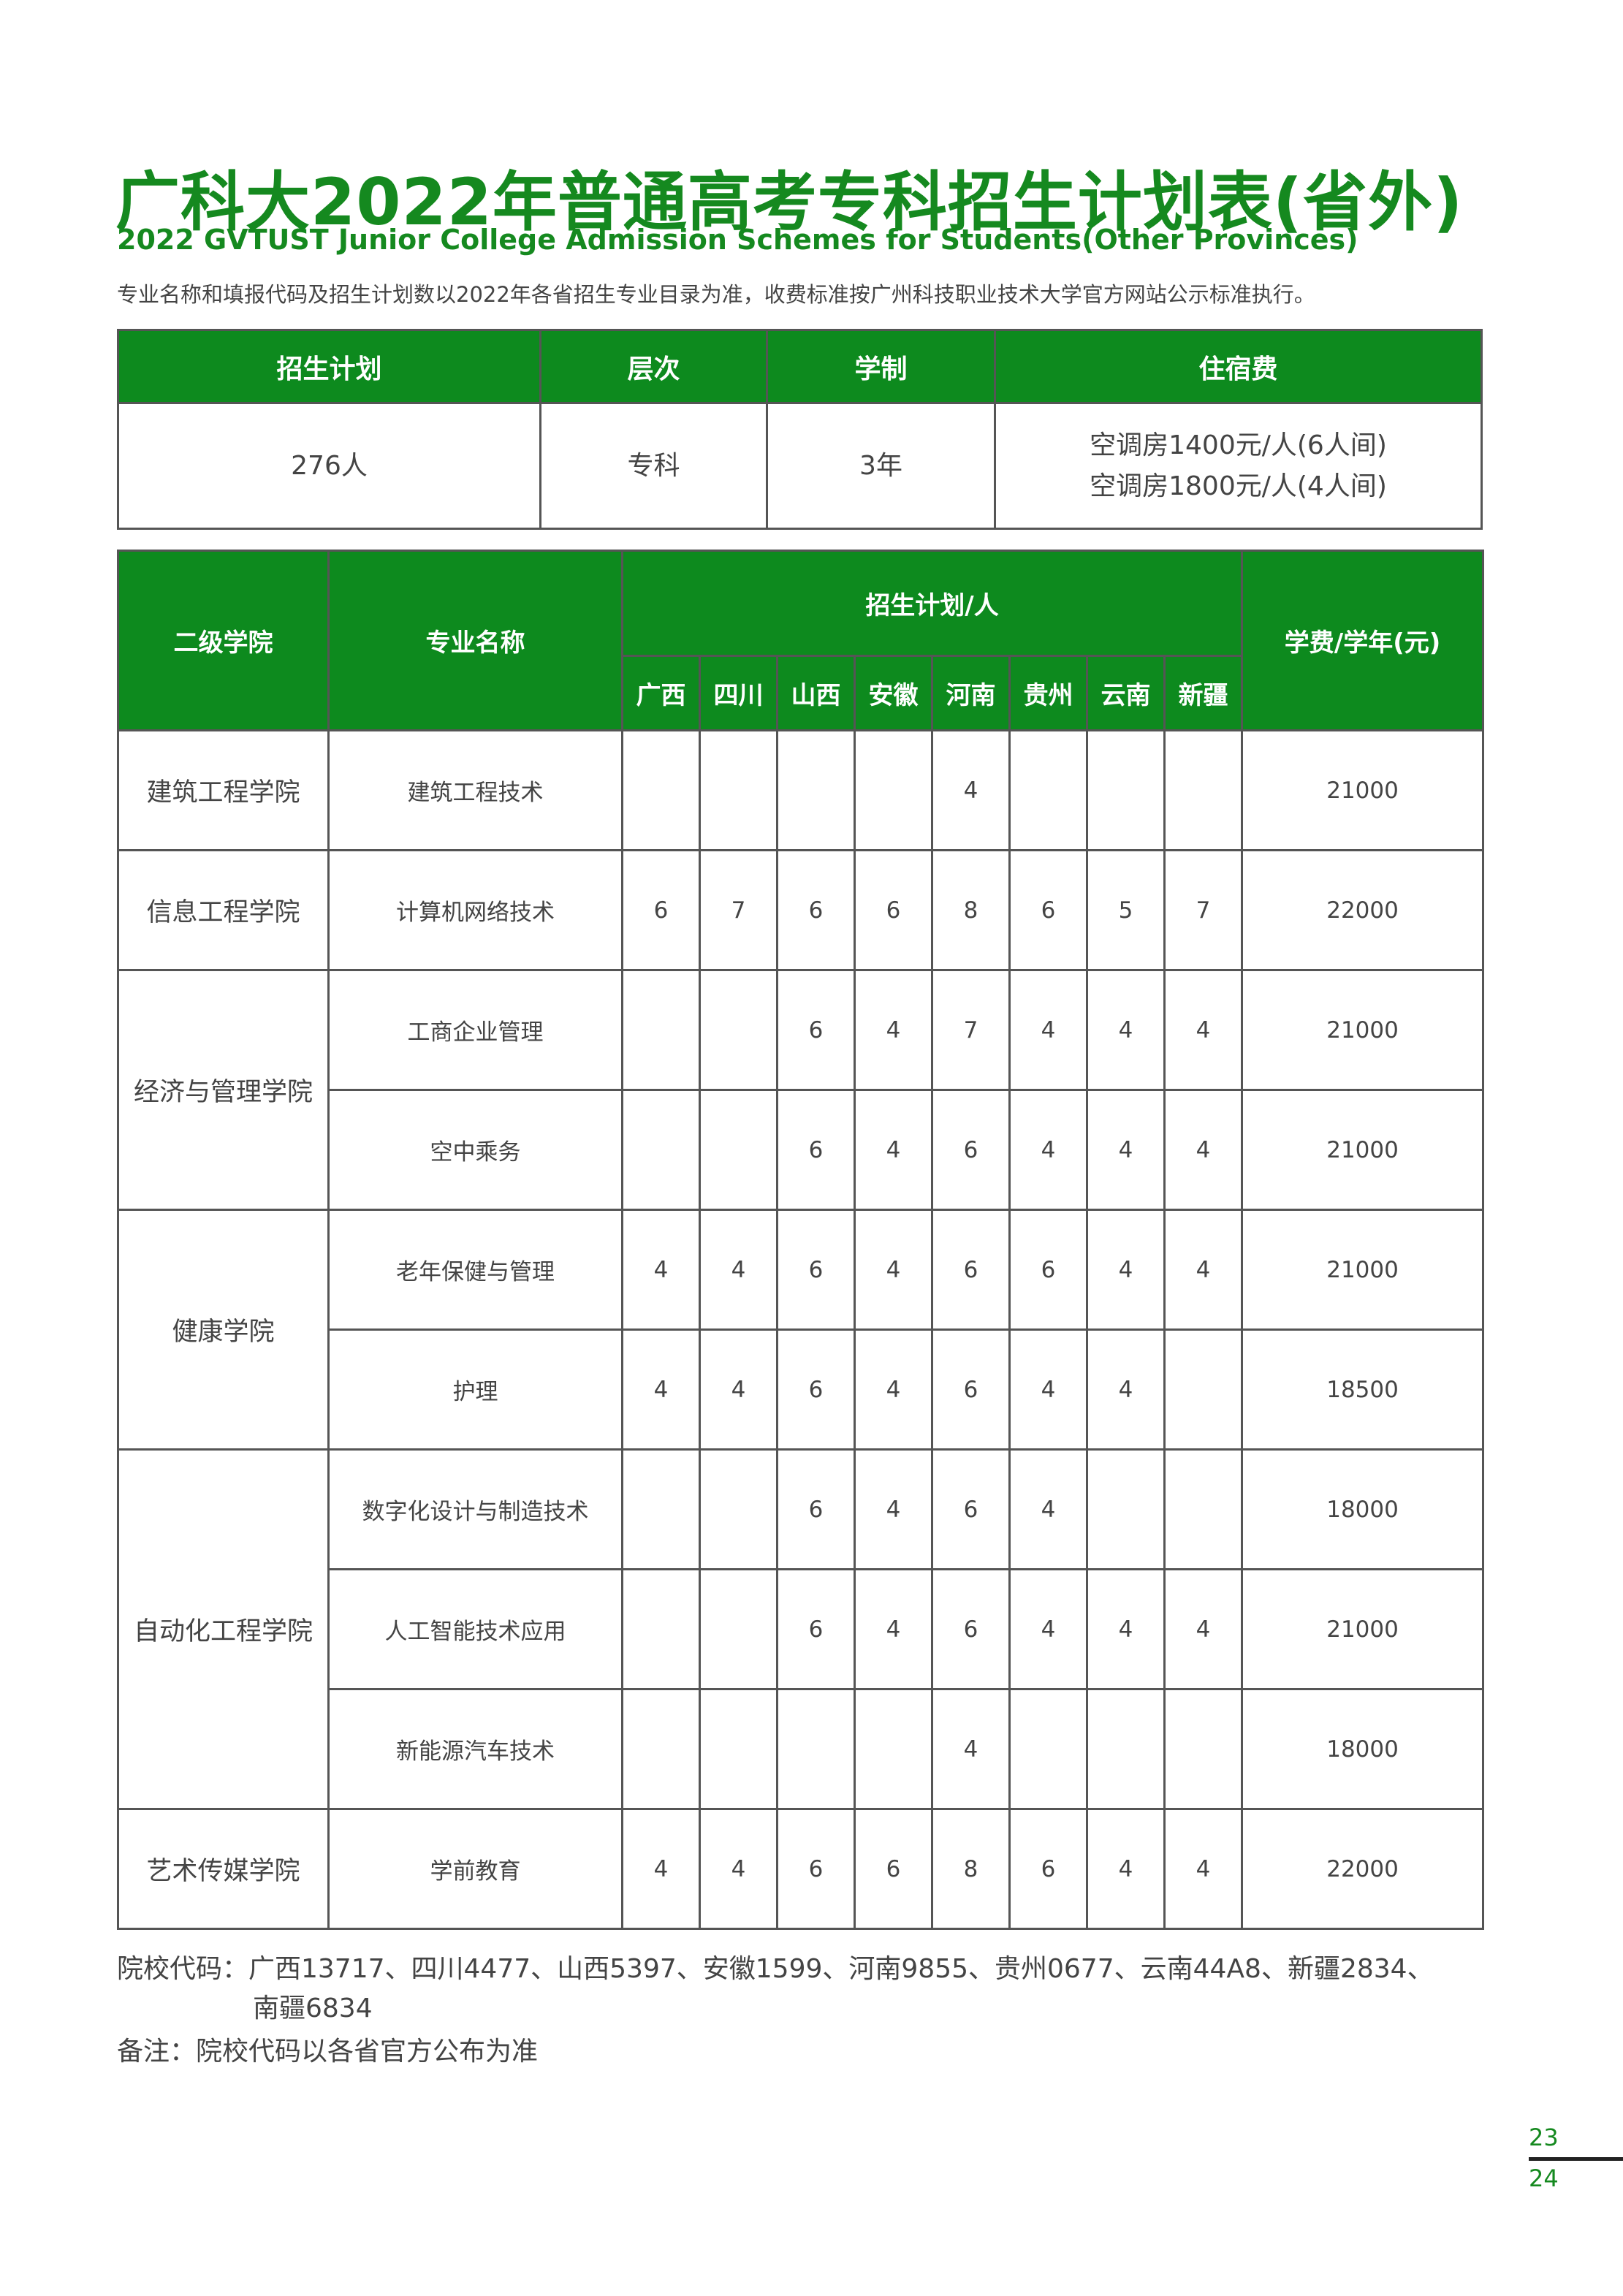 The width and height of the screenshot is (1623, 2296). I want to click on table-row: 信息工程学院 计算机网络技术 6 7 6 6 8 6 5 7 22000, so click(801, 910).